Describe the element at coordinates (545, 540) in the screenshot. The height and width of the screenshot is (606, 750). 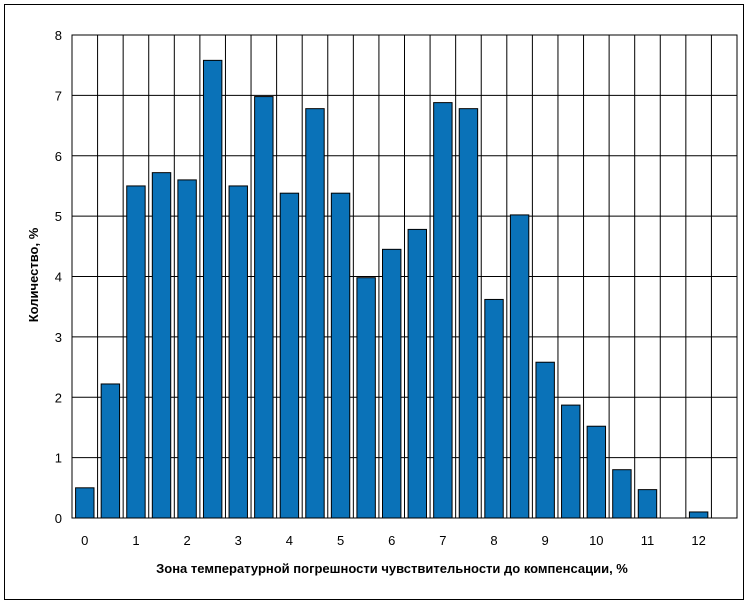
I see `x-tick-label: 9` at that location.